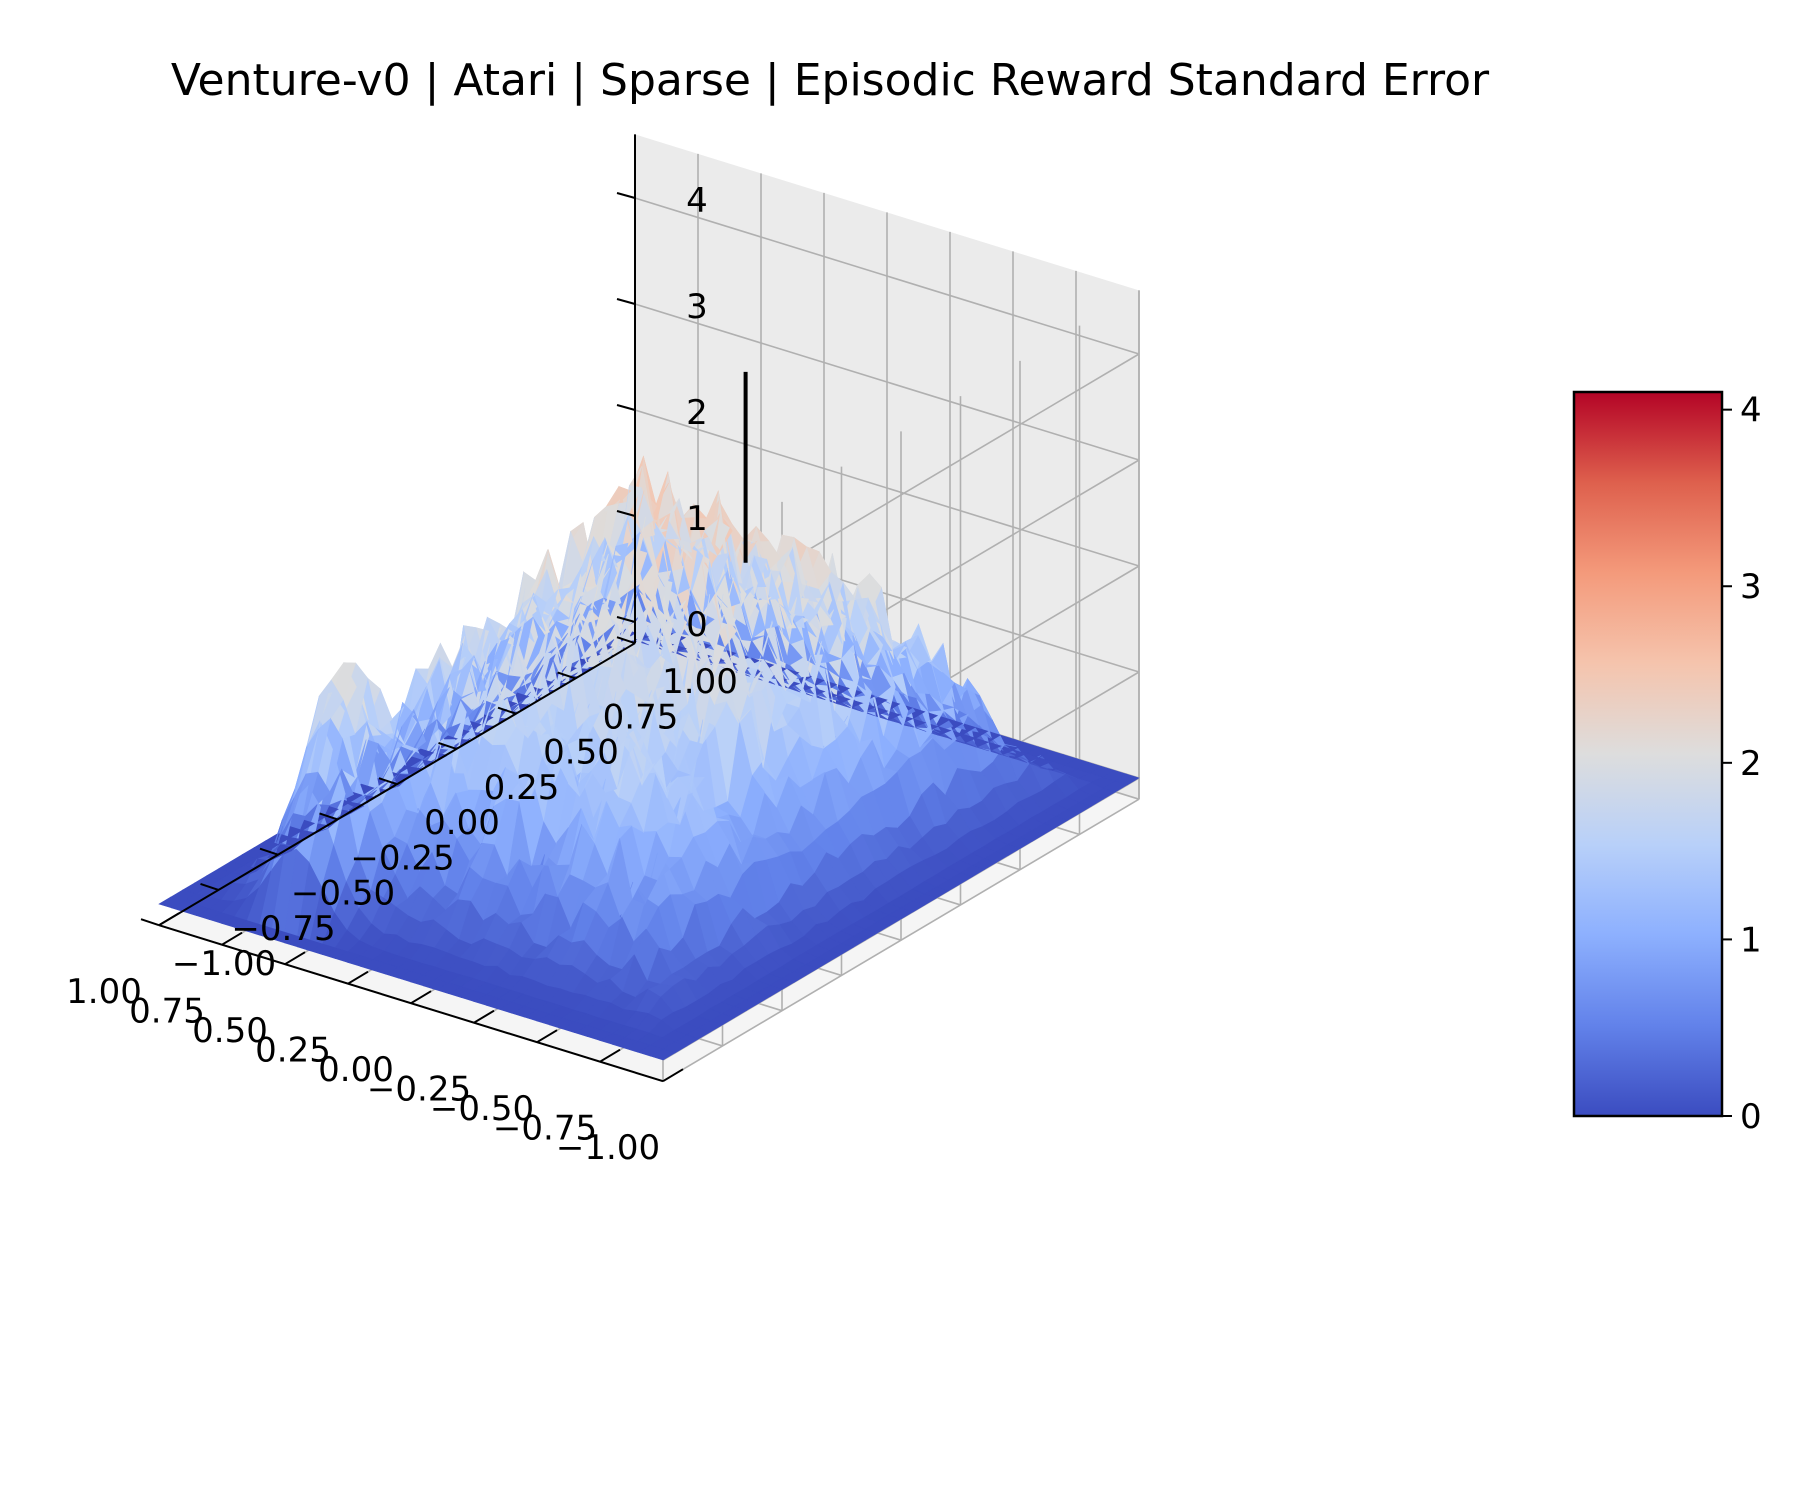 This screenshot has width=1795, height=1502. Describe the element at coordinates (482, 1109) in the screenshot. I see `x-tick-label: −0.50` at that location.